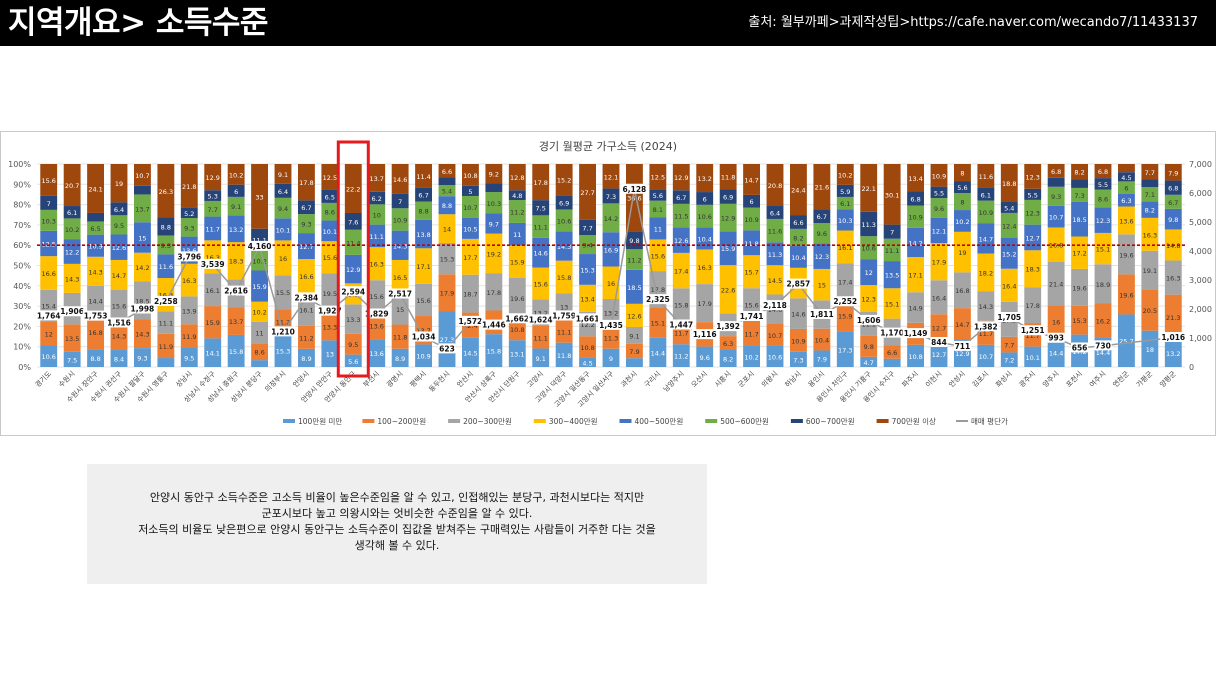 Image resolution: width=1216 pixels, height=684 pixels. What do you see at coordinates (822, 360) in the screenshot?
I see `segment-value-label: 7.9` at bounding box center [822, 360].